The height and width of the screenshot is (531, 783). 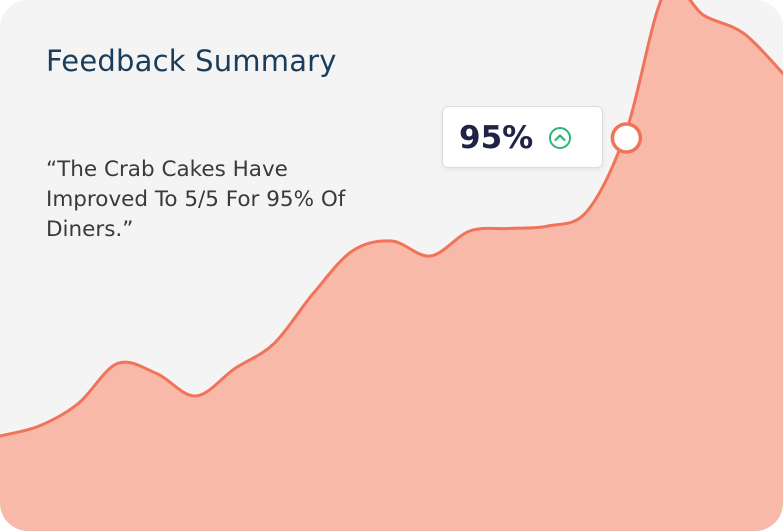 I want to click on chevron-up-circle-icon, so click(x=560, y=138).